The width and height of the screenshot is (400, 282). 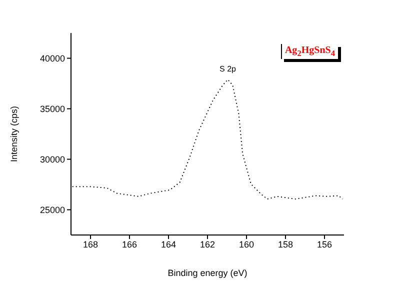 I want to click on x-tick-label: 164, so click(x=168, y=244).